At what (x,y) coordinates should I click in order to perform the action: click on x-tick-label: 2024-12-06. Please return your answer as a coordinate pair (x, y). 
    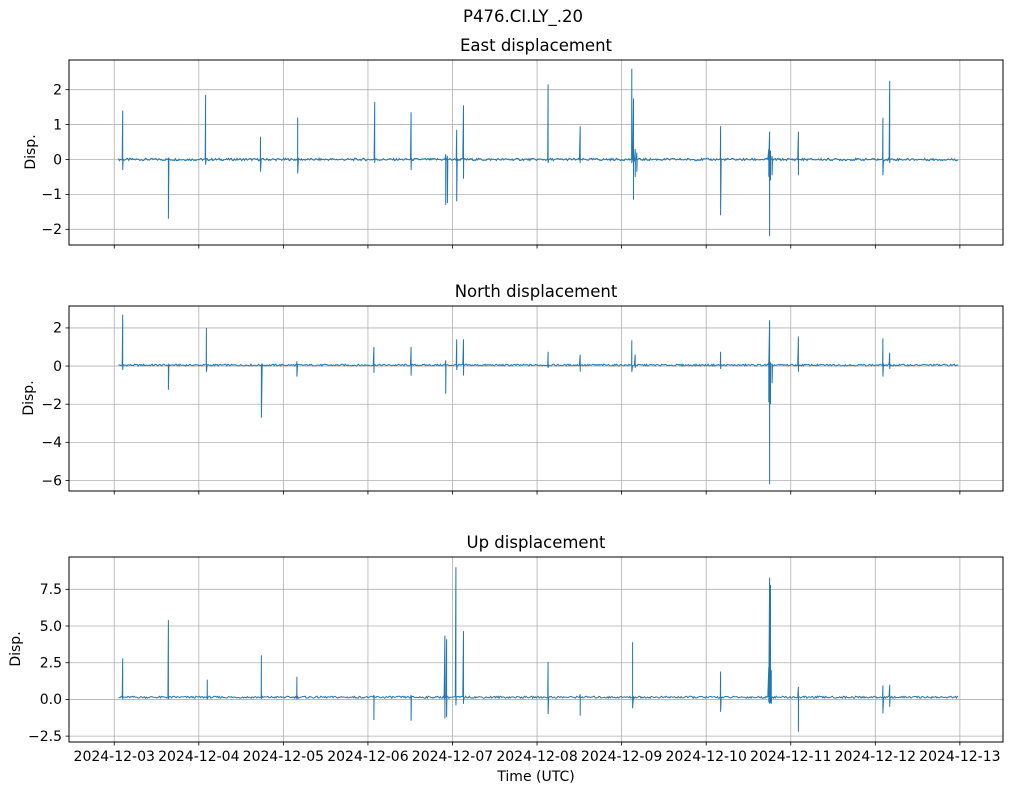
    Looking at the image, I should click on (367, 757).